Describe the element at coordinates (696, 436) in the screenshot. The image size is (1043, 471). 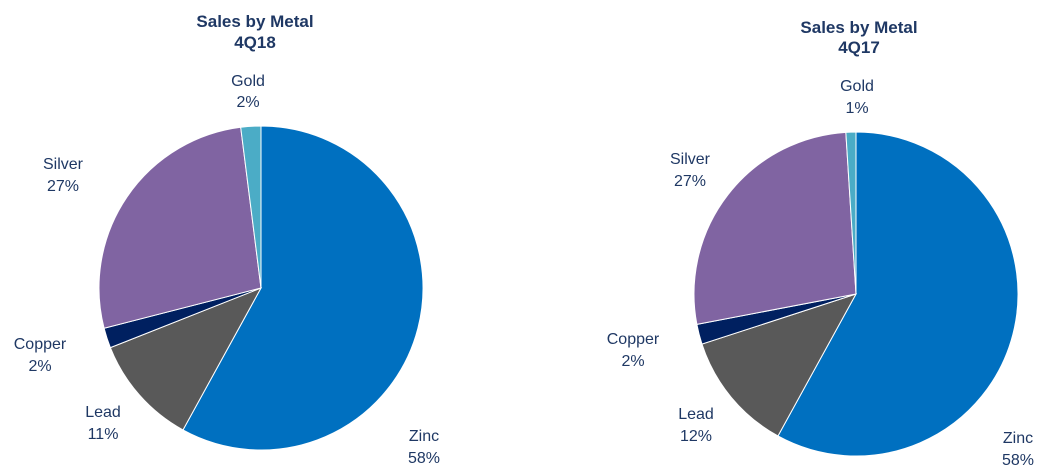
I see `slice-value-lead: 12%` at that location.